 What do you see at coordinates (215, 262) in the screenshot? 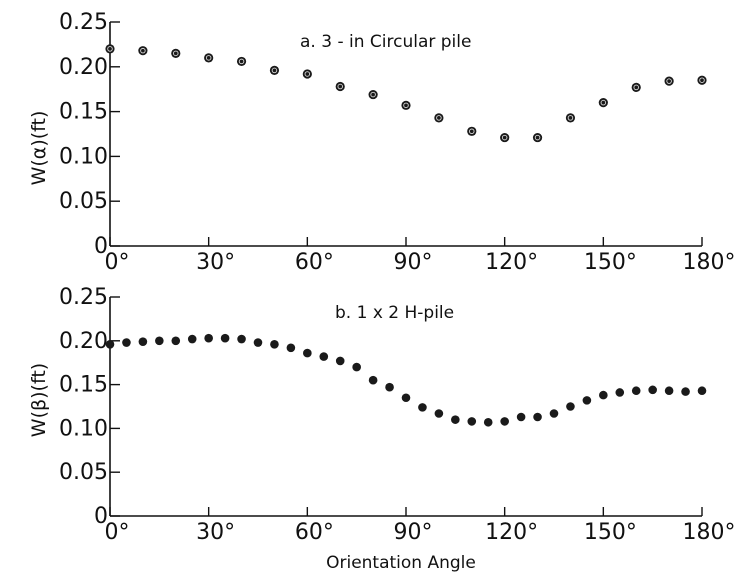
I see `panel-a-x-tick-label: 30°` at bounding box center [215, 262].